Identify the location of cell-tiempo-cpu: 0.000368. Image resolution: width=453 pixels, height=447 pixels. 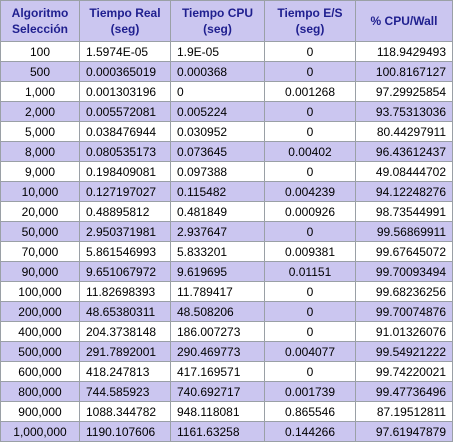
(217, 71).